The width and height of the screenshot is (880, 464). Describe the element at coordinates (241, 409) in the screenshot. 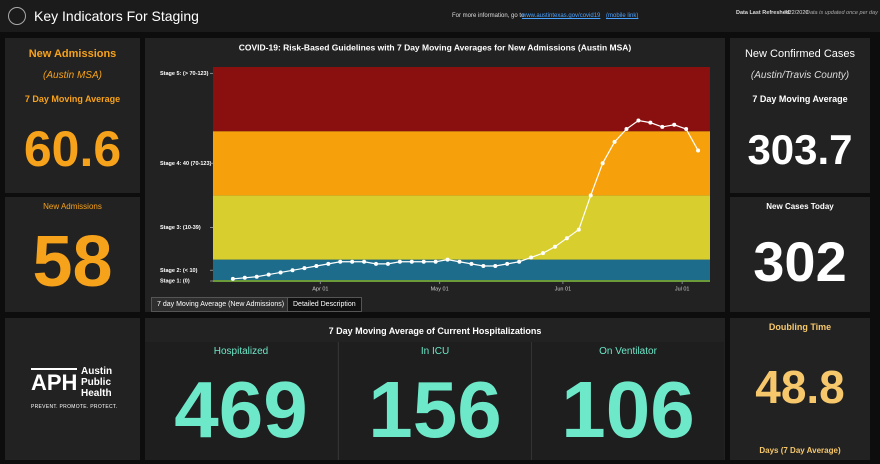

I see `hosp-value: 469` at that location.